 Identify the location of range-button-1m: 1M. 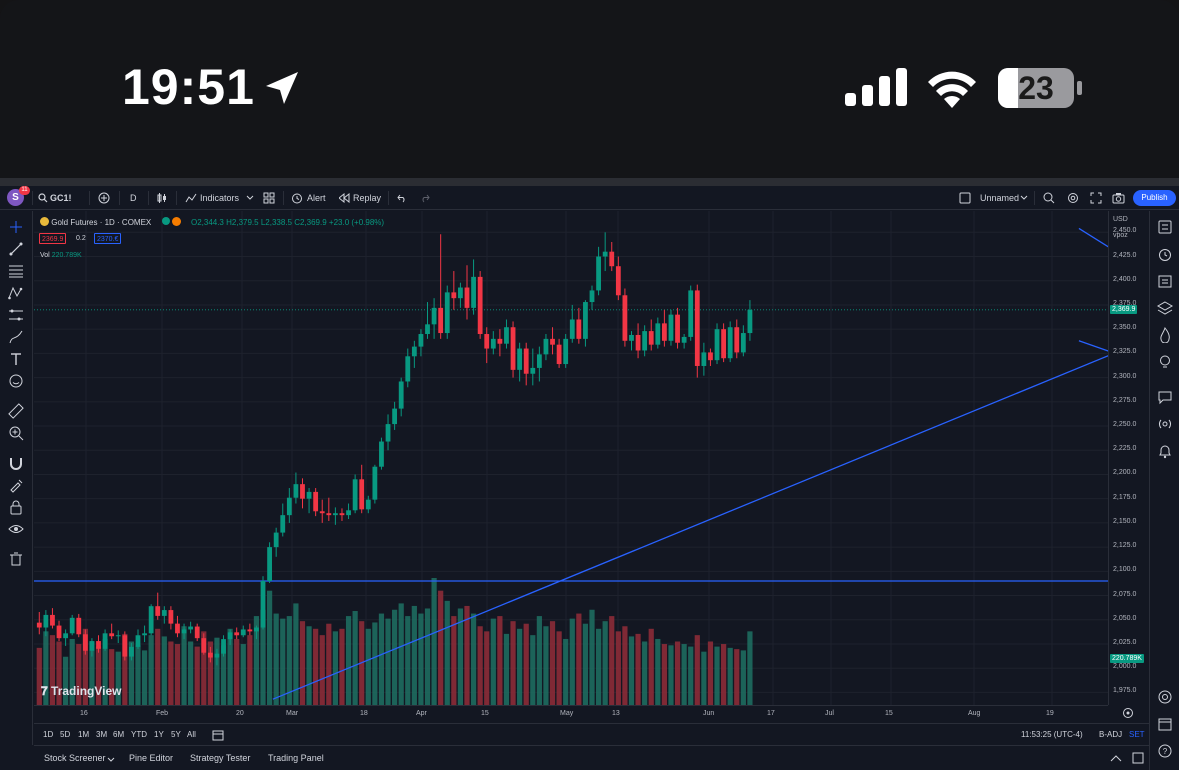
(84, 734).